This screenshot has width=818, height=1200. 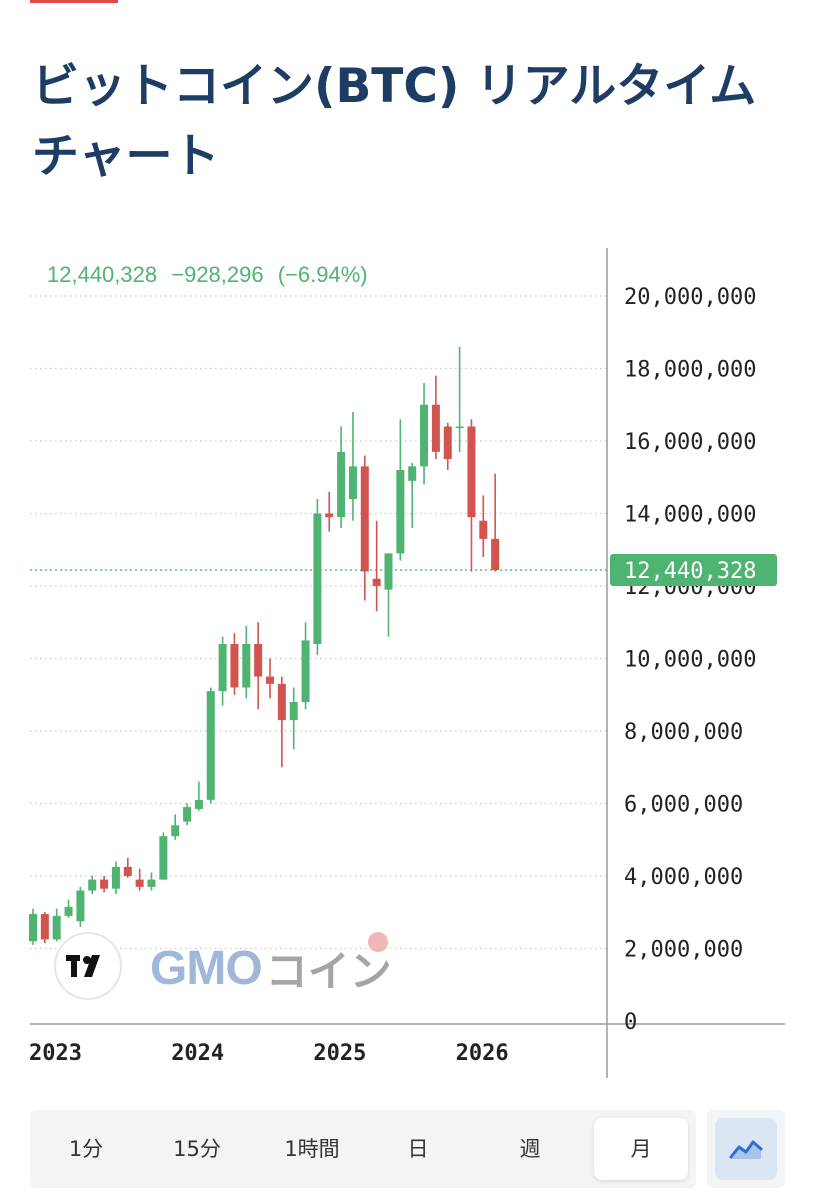 I want to click on y-tick-label: 20,000,000, so click(x=690, y=297).